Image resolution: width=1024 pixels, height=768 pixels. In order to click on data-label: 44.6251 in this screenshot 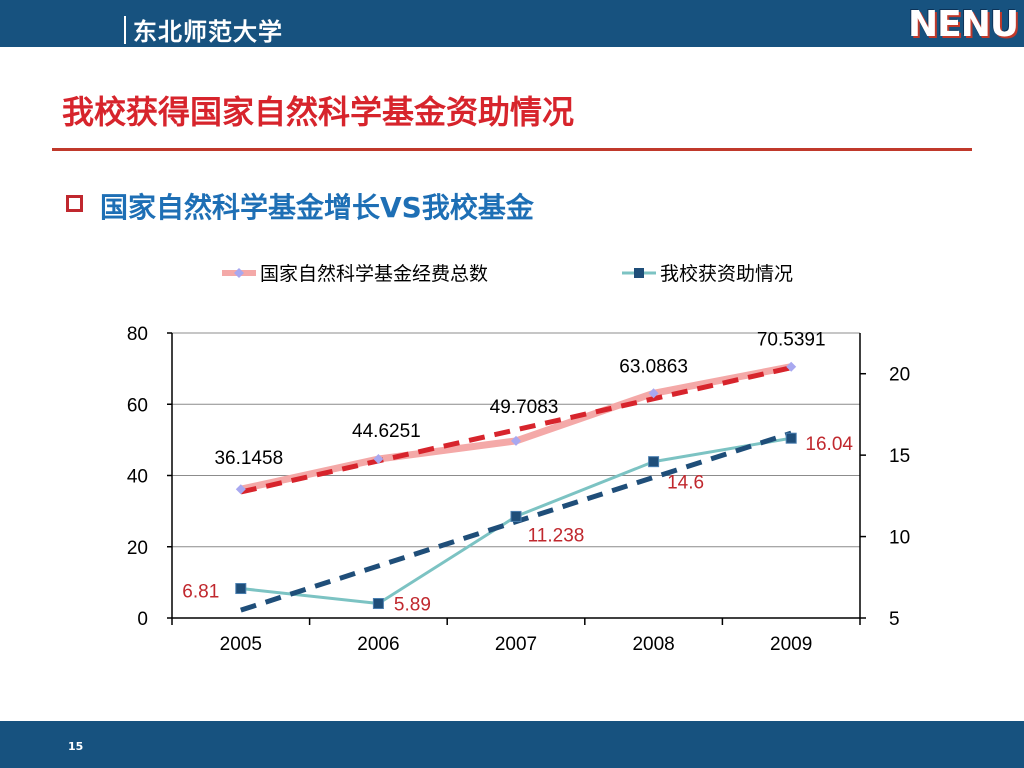, I will do `click(386, 431)`.